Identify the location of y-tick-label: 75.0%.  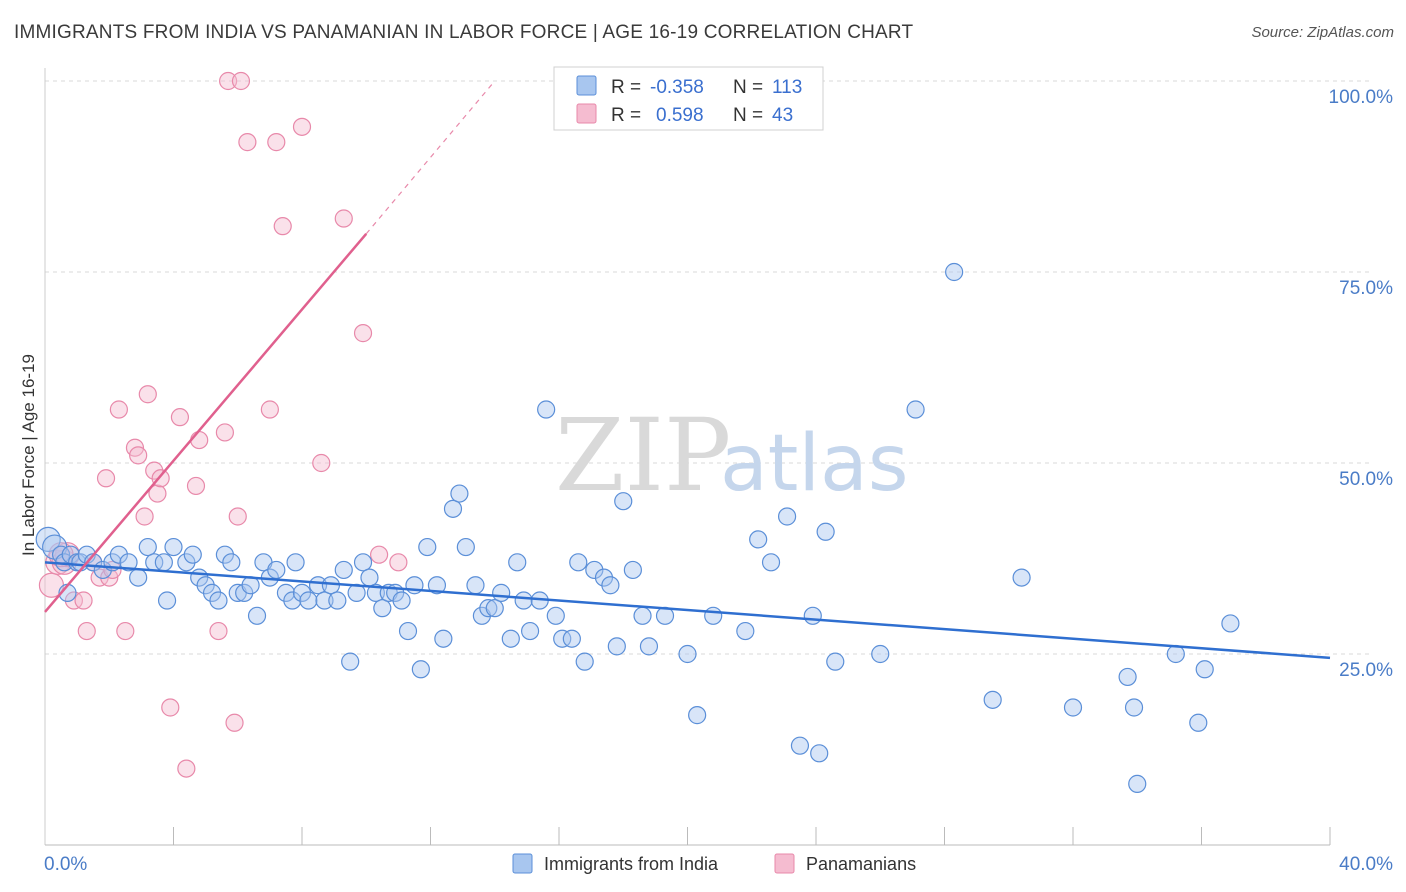
(1366, 288).